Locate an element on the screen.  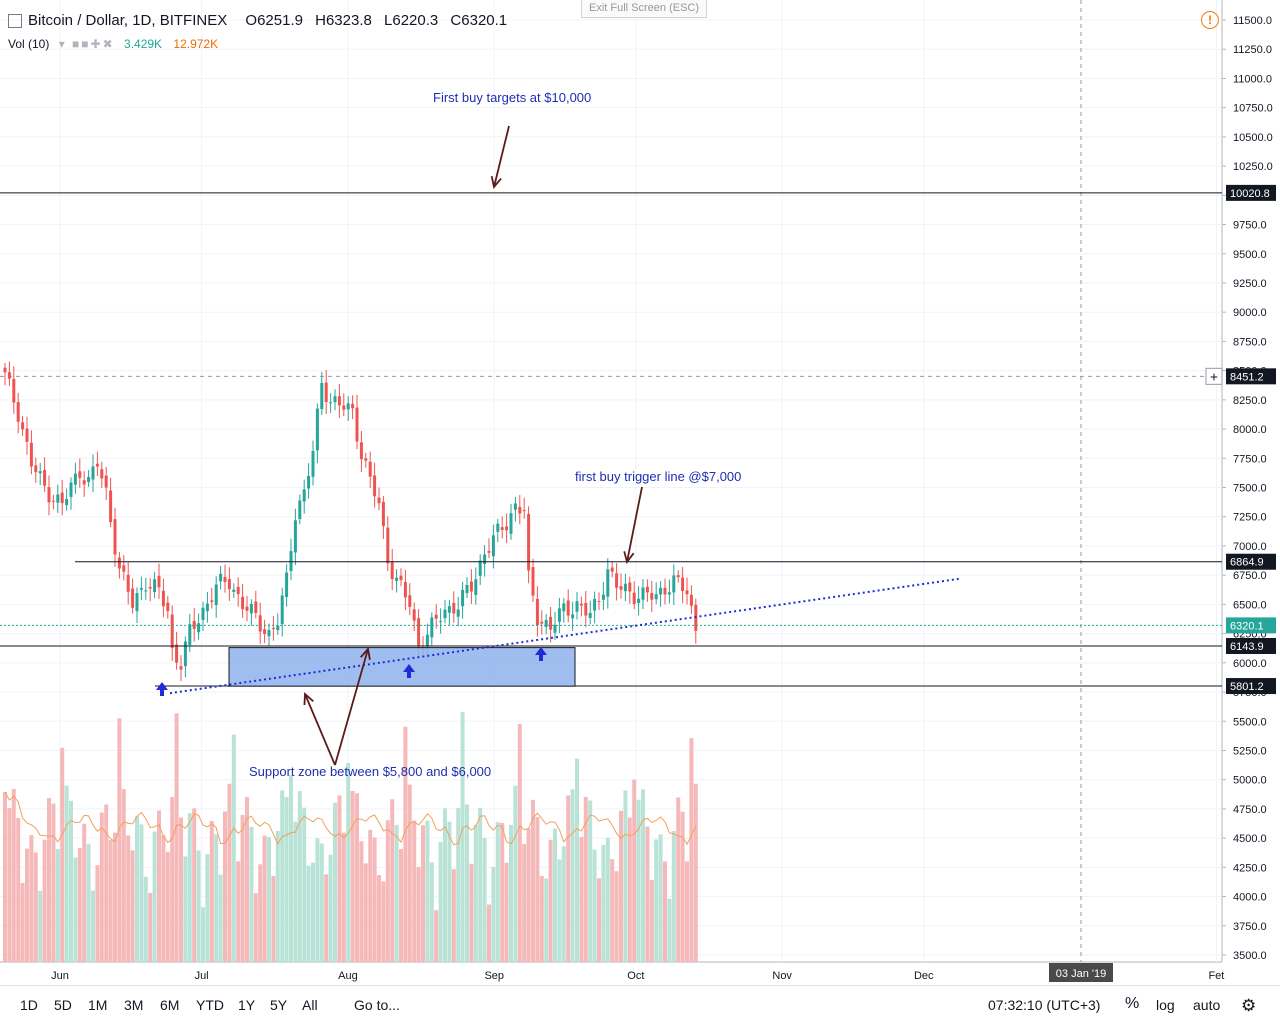
exit-fullscreen-button: Exit Full Screen (ESC) is located at coordinates (644, 9).